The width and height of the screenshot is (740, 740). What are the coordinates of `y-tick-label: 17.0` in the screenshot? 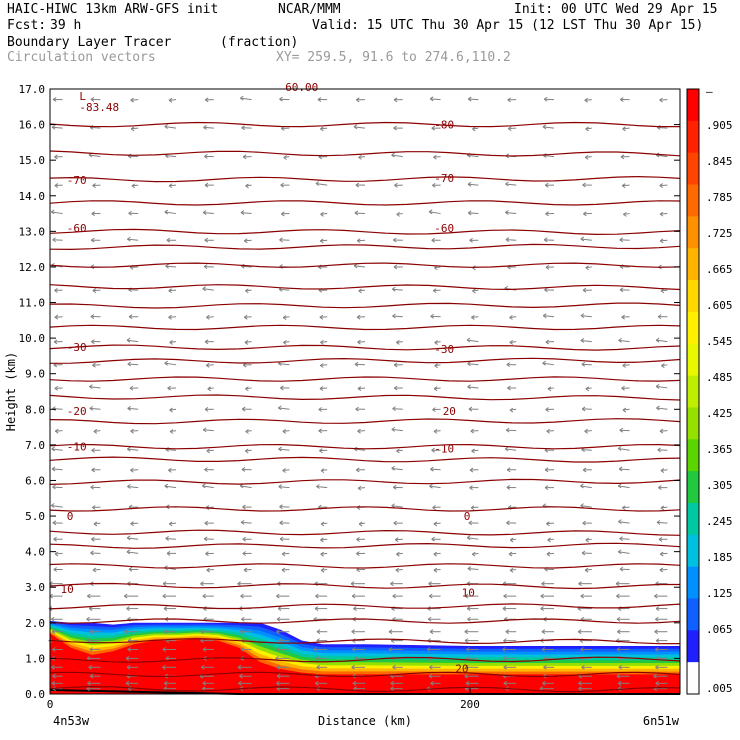 It's located at (32, 89).